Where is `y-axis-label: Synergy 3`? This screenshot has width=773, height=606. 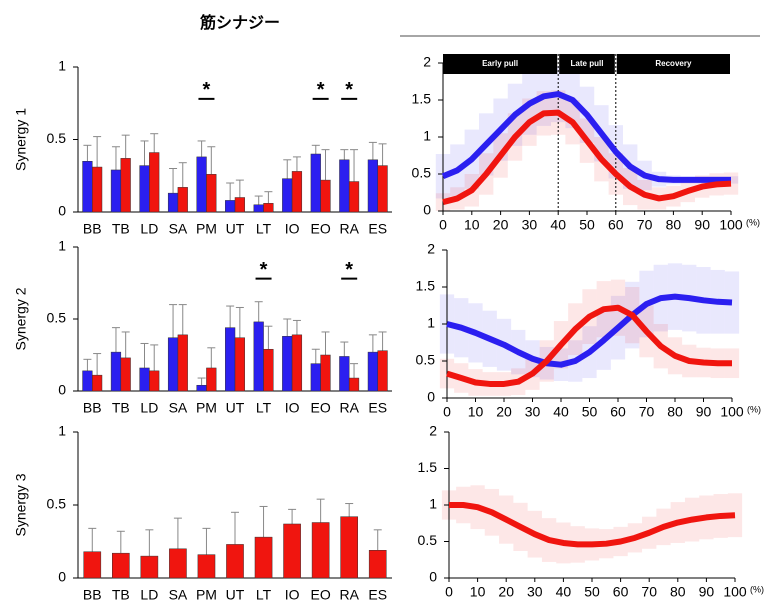
y-axis-label: Synergy 3 is located at coordinates (21, 504).